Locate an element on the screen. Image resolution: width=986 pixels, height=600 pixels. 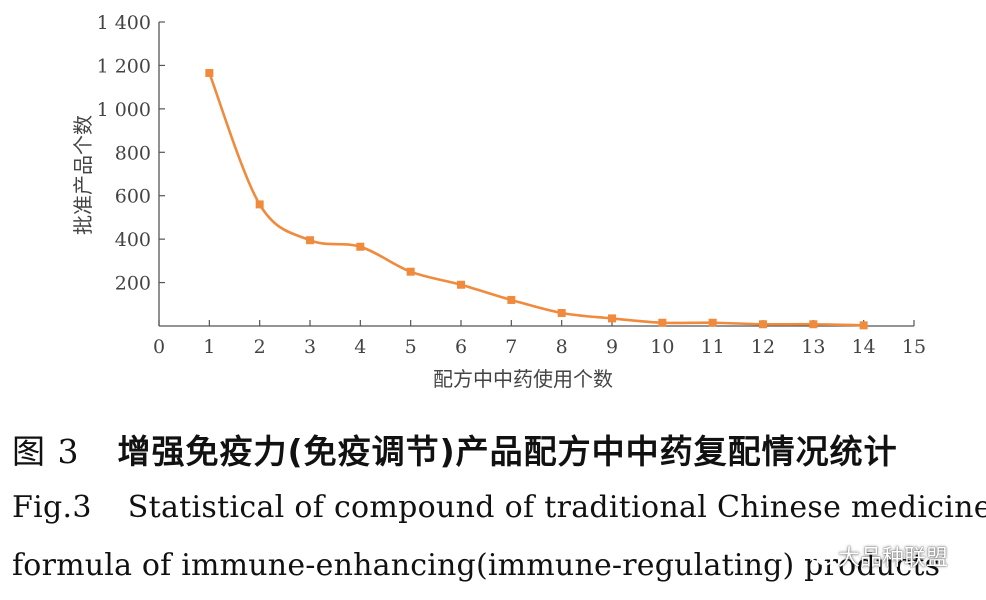
x-tick-label: 9 is located at coordinates (612, 347).